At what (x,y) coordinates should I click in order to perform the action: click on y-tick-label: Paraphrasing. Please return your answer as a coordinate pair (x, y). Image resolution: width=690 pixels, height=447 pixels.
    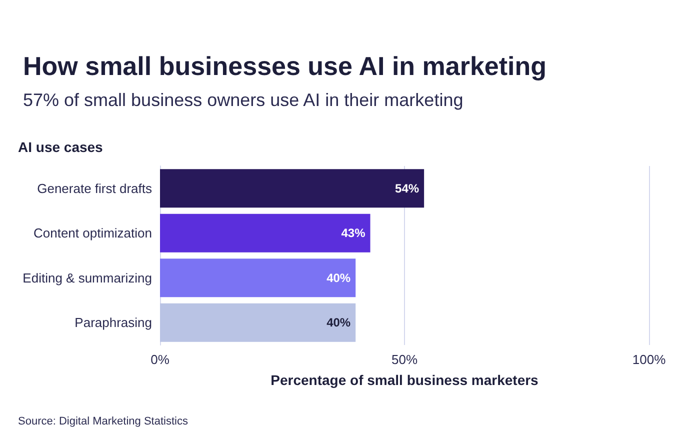
    Looking at the image, I should click on (113, 322).